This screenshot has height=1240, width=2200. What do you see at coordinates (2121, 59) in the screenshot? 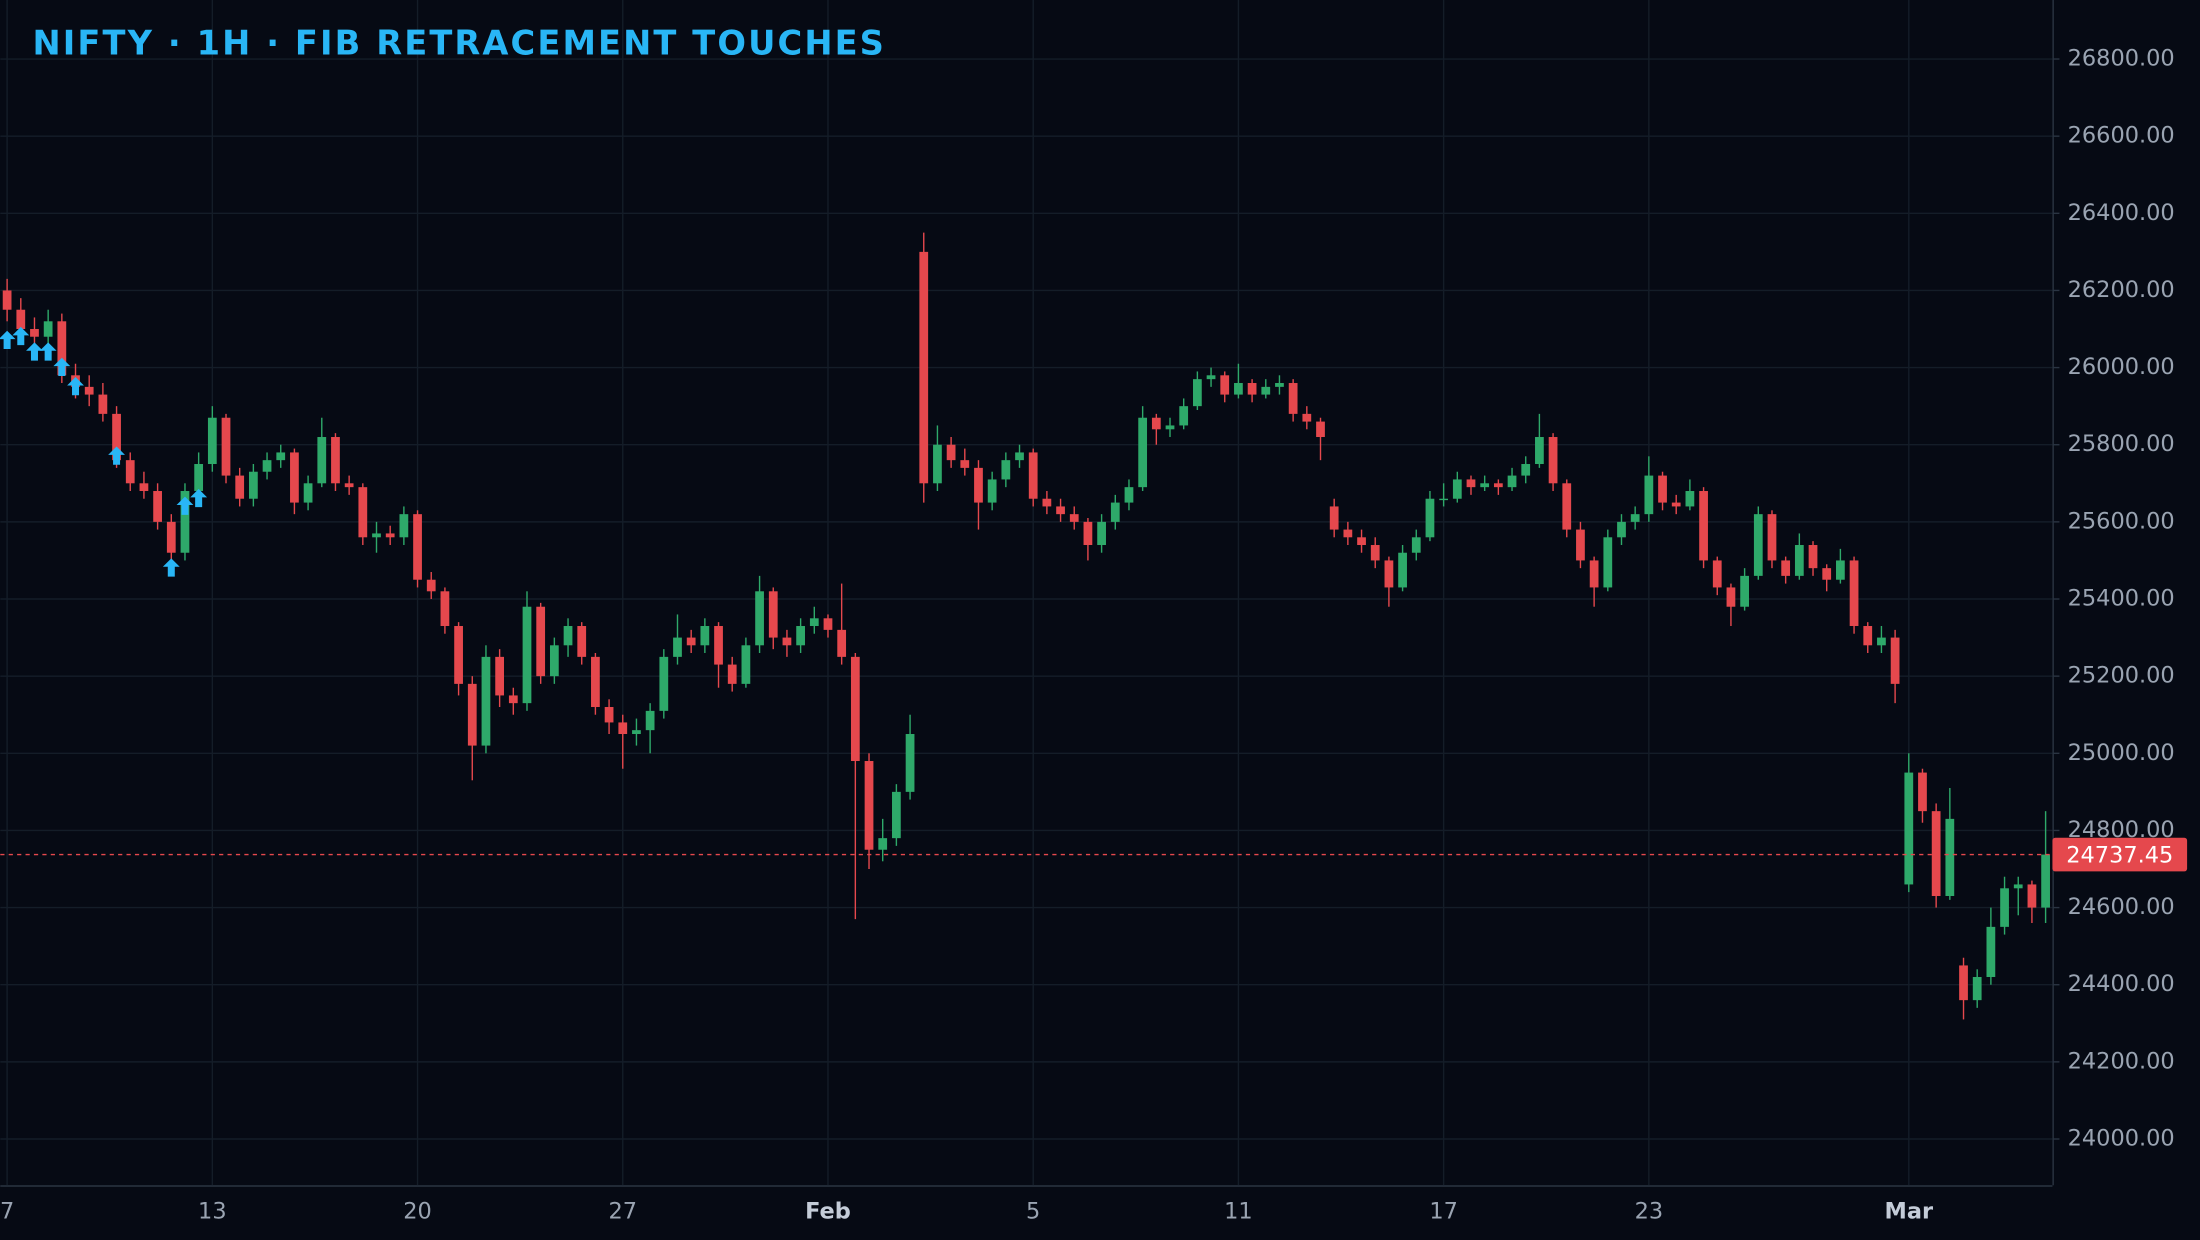
I see `y-tick-label: 26800.00` at bounding box center [2121, 59].